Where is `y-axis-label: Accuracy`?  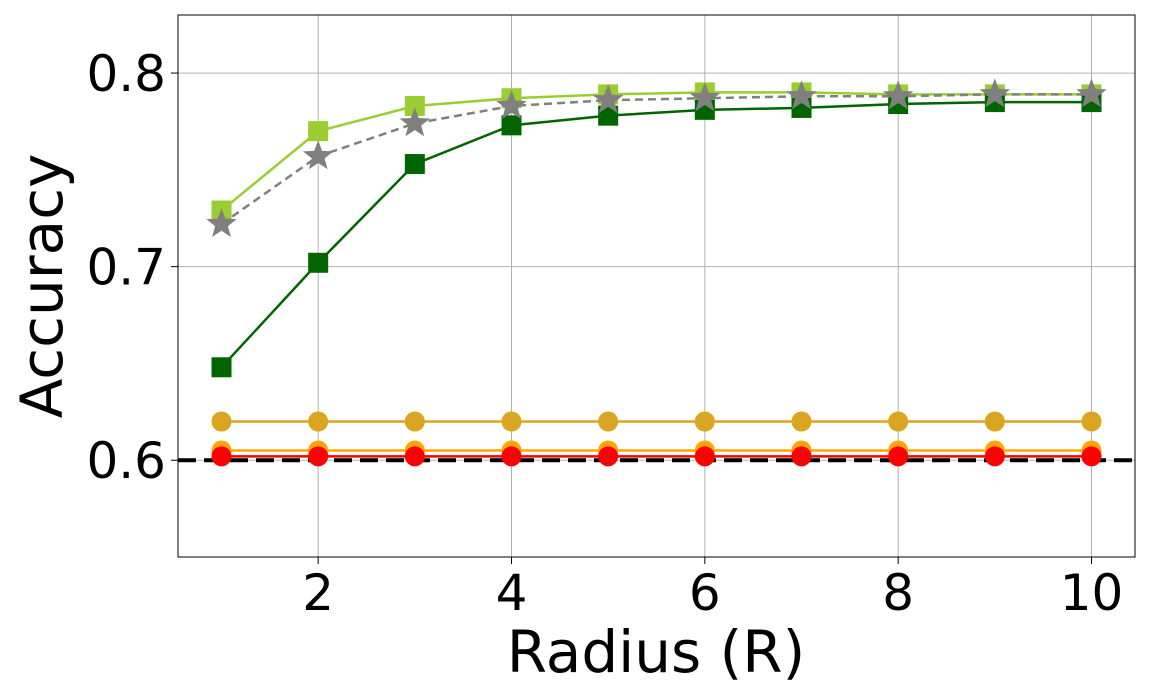
y-axis-label: Accuracy is located at coordinates (42, 286).